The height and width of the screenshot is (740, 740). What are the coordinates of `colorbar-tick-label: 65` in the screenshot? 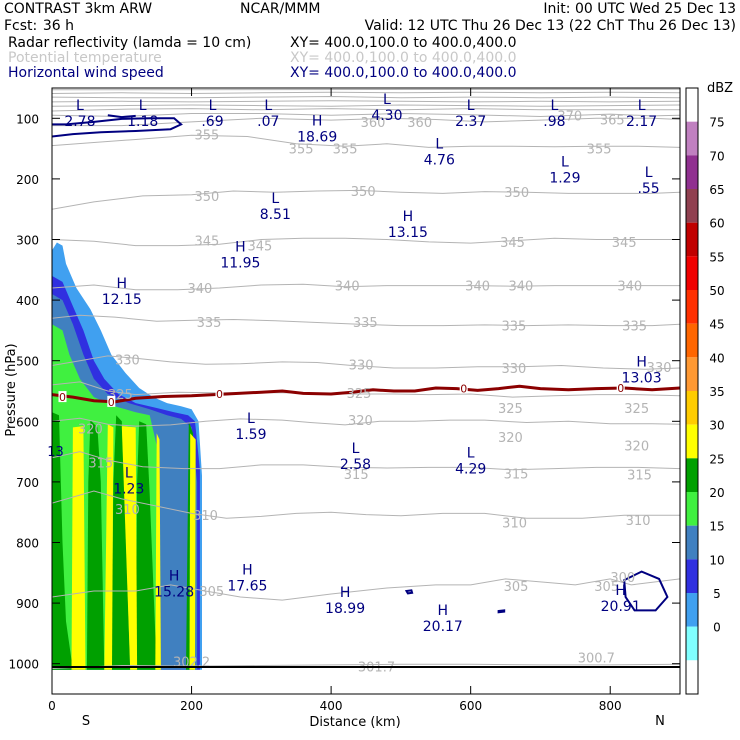 It's located at (716, 190).